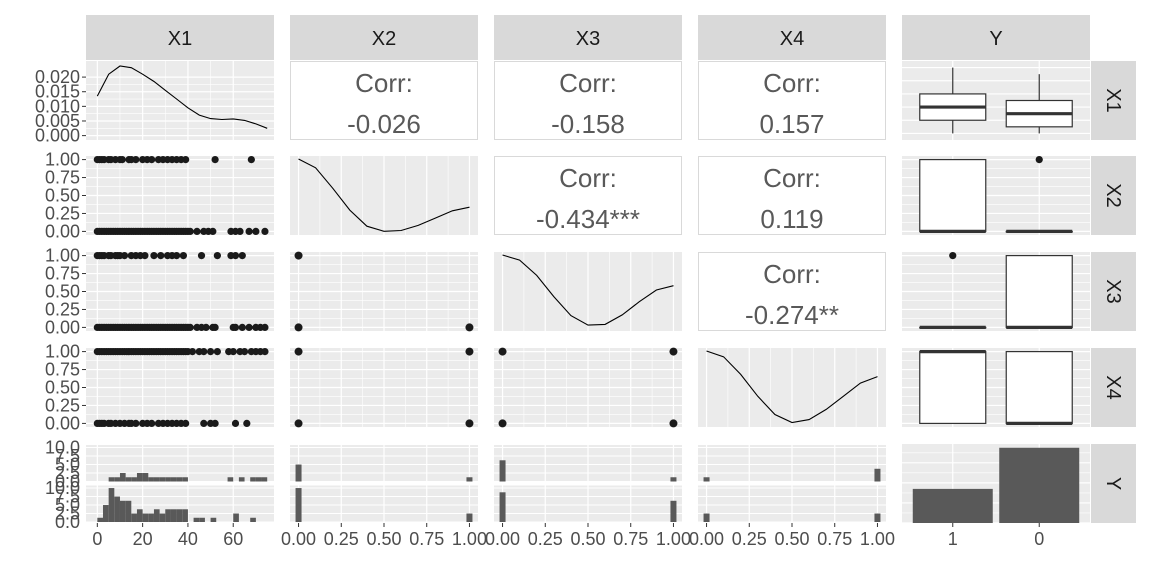 The image size is (1152, 576). I want to click on corr-value: -0.274**, so click(792, 315).